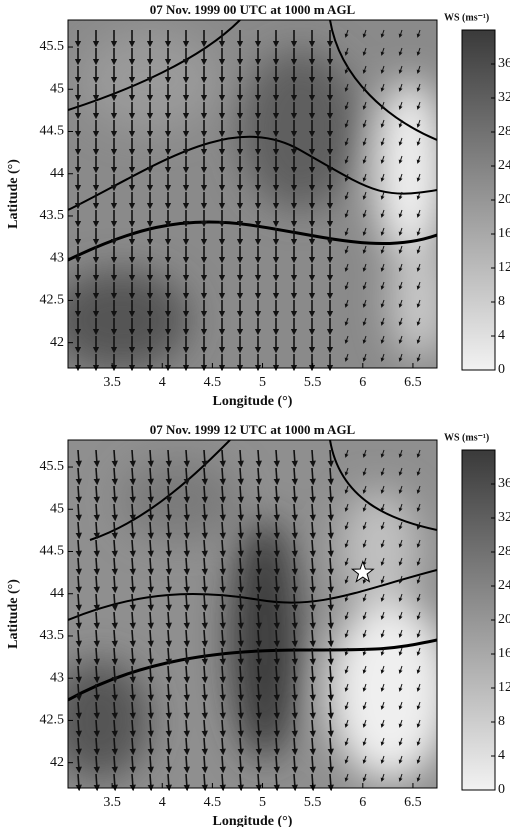 Image resolution: width=510 pixels, height=827 pixels. Describe the element at coordinates (253, 401) in the screenshot. I see `x-axis-label: Longitude (°)` at that location.